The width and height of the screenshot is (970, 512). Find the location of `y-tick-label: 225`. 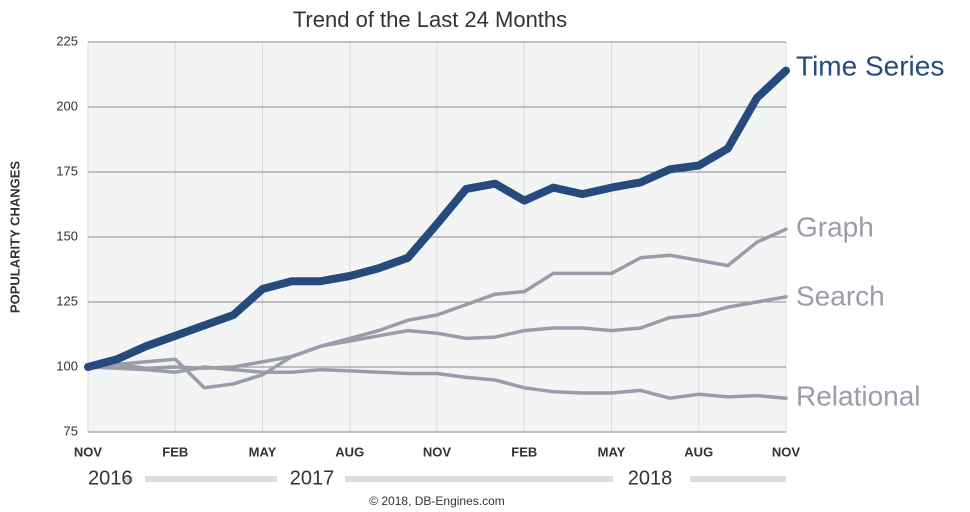

y-tick-label: 225 is located at coordinates (67, 40).